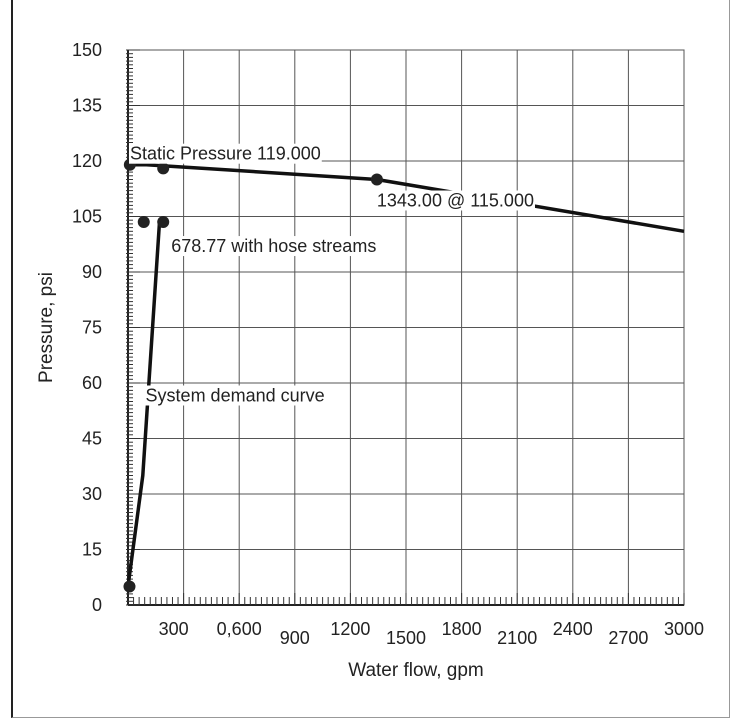 The width and height of the screenshot is (731, 725). I want to click on x-tick-label: 1500, so click(406, 638).